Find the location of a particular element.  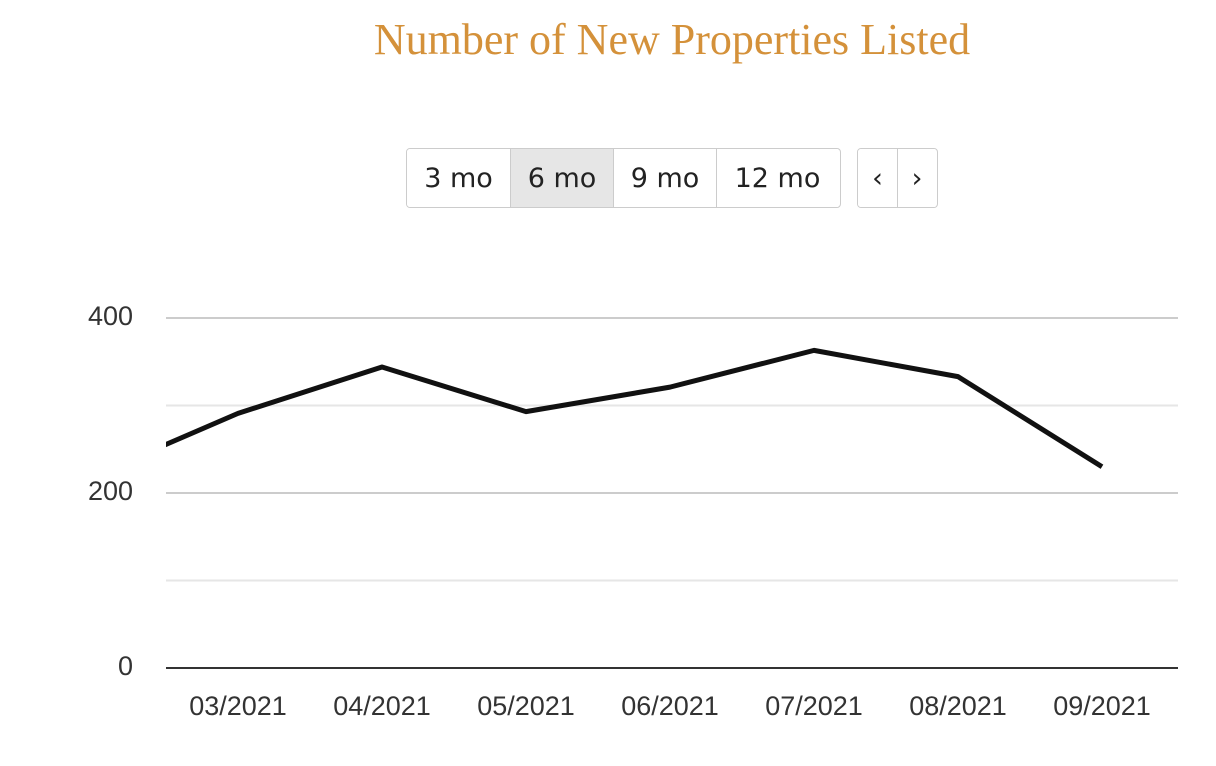

range-button: 6 mo is located at coordinates (561, 178).